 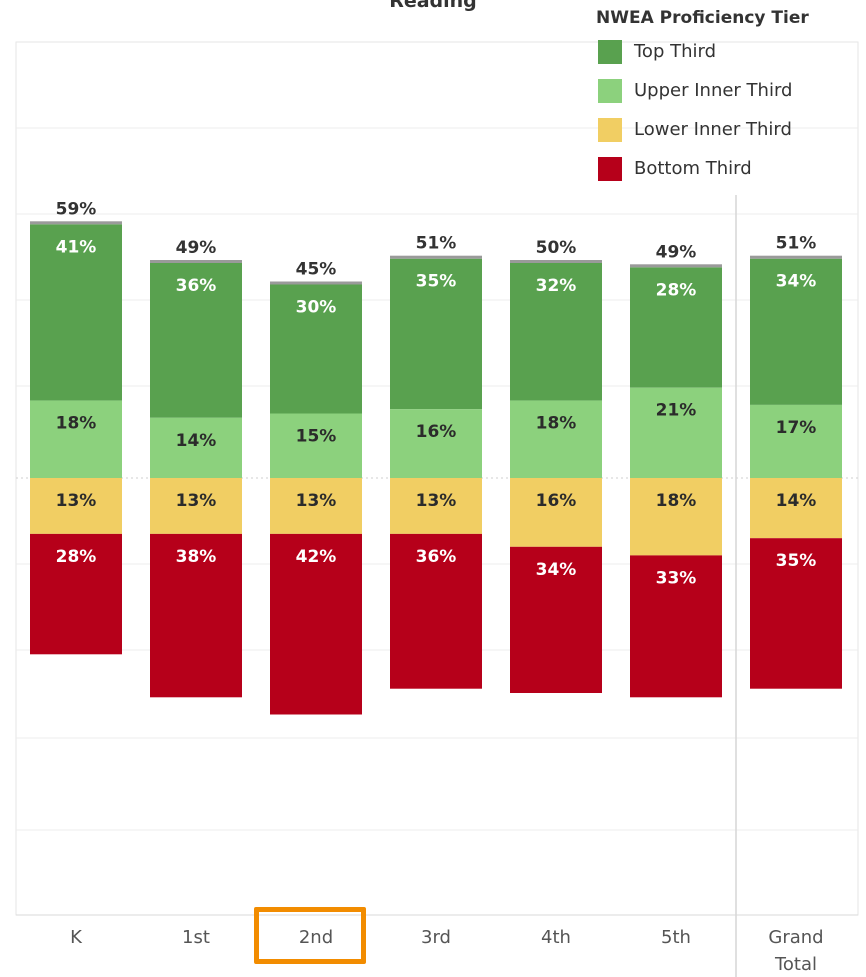 I want to click on selected-category-highlight, so click(x=310, y=935).